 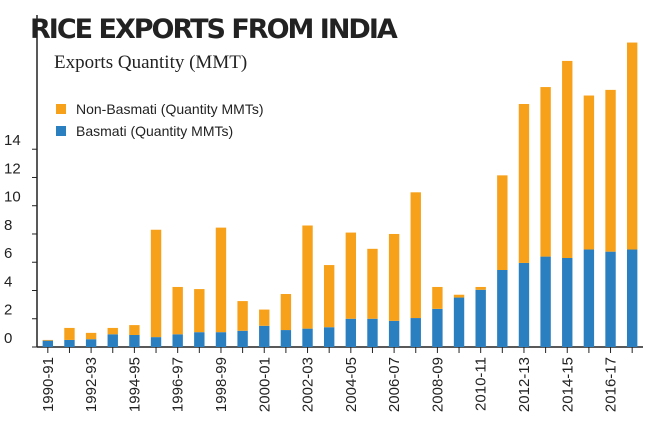 I want to click on x-tick-label: 2010-11, so click(x=481, y=384).